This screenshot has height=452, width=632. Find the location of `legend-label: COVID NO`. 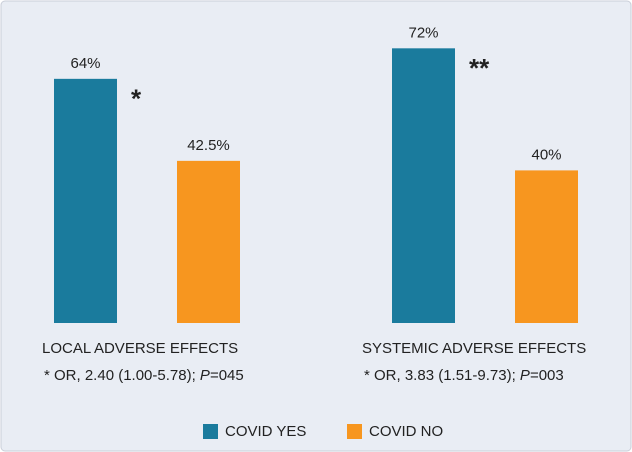

legend-label: COVID NO is located at coordinates (406, 431).